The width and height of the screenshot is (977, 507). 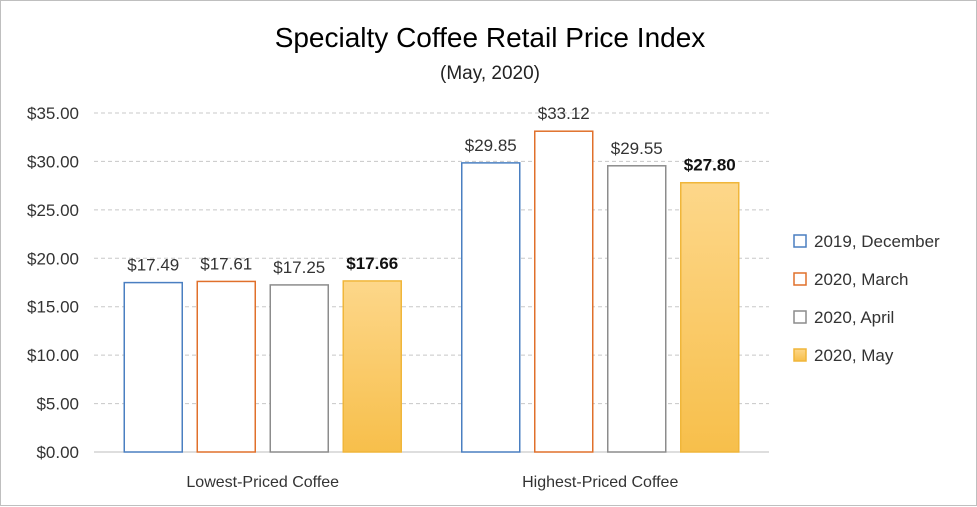 I want to click on y-tick-label: $30.00, so click(x=53, y=161).